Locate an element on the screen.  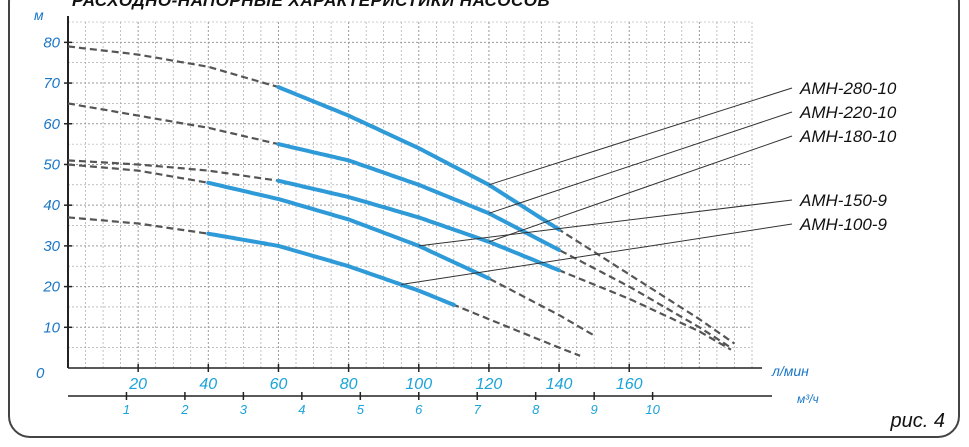
x2-tick-label: 10 is located at coordinates (652, 409).